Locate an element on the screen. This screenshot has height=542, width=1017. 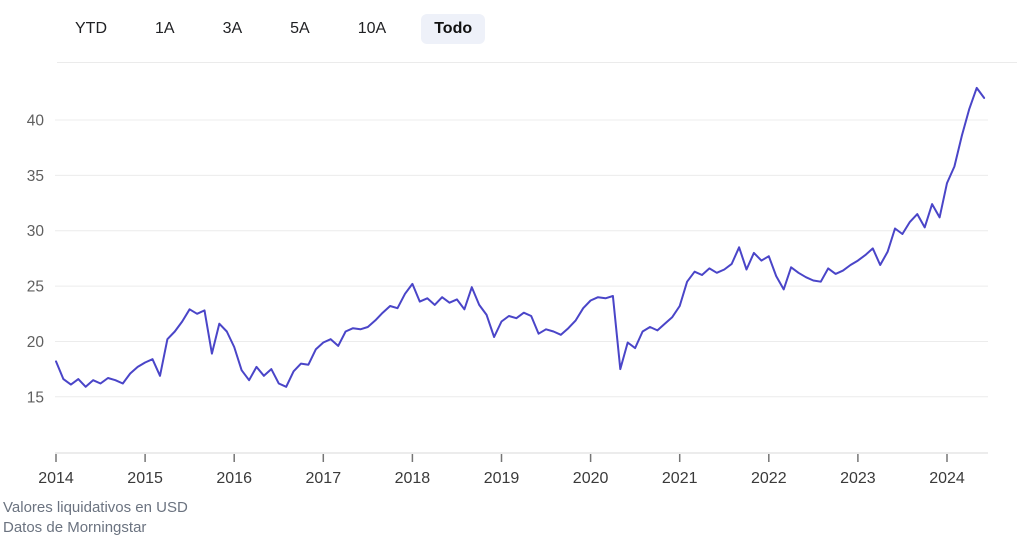
footer-source-note: Datos de Morningstar is located at coordinates (75, 527).